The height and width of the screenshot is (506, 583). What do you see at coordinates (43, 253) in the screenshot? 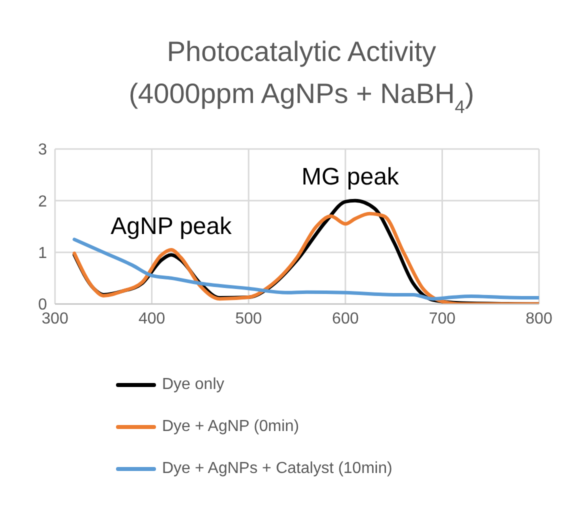
I see `y-tick-label: 1` at bounding box center [43, 253].